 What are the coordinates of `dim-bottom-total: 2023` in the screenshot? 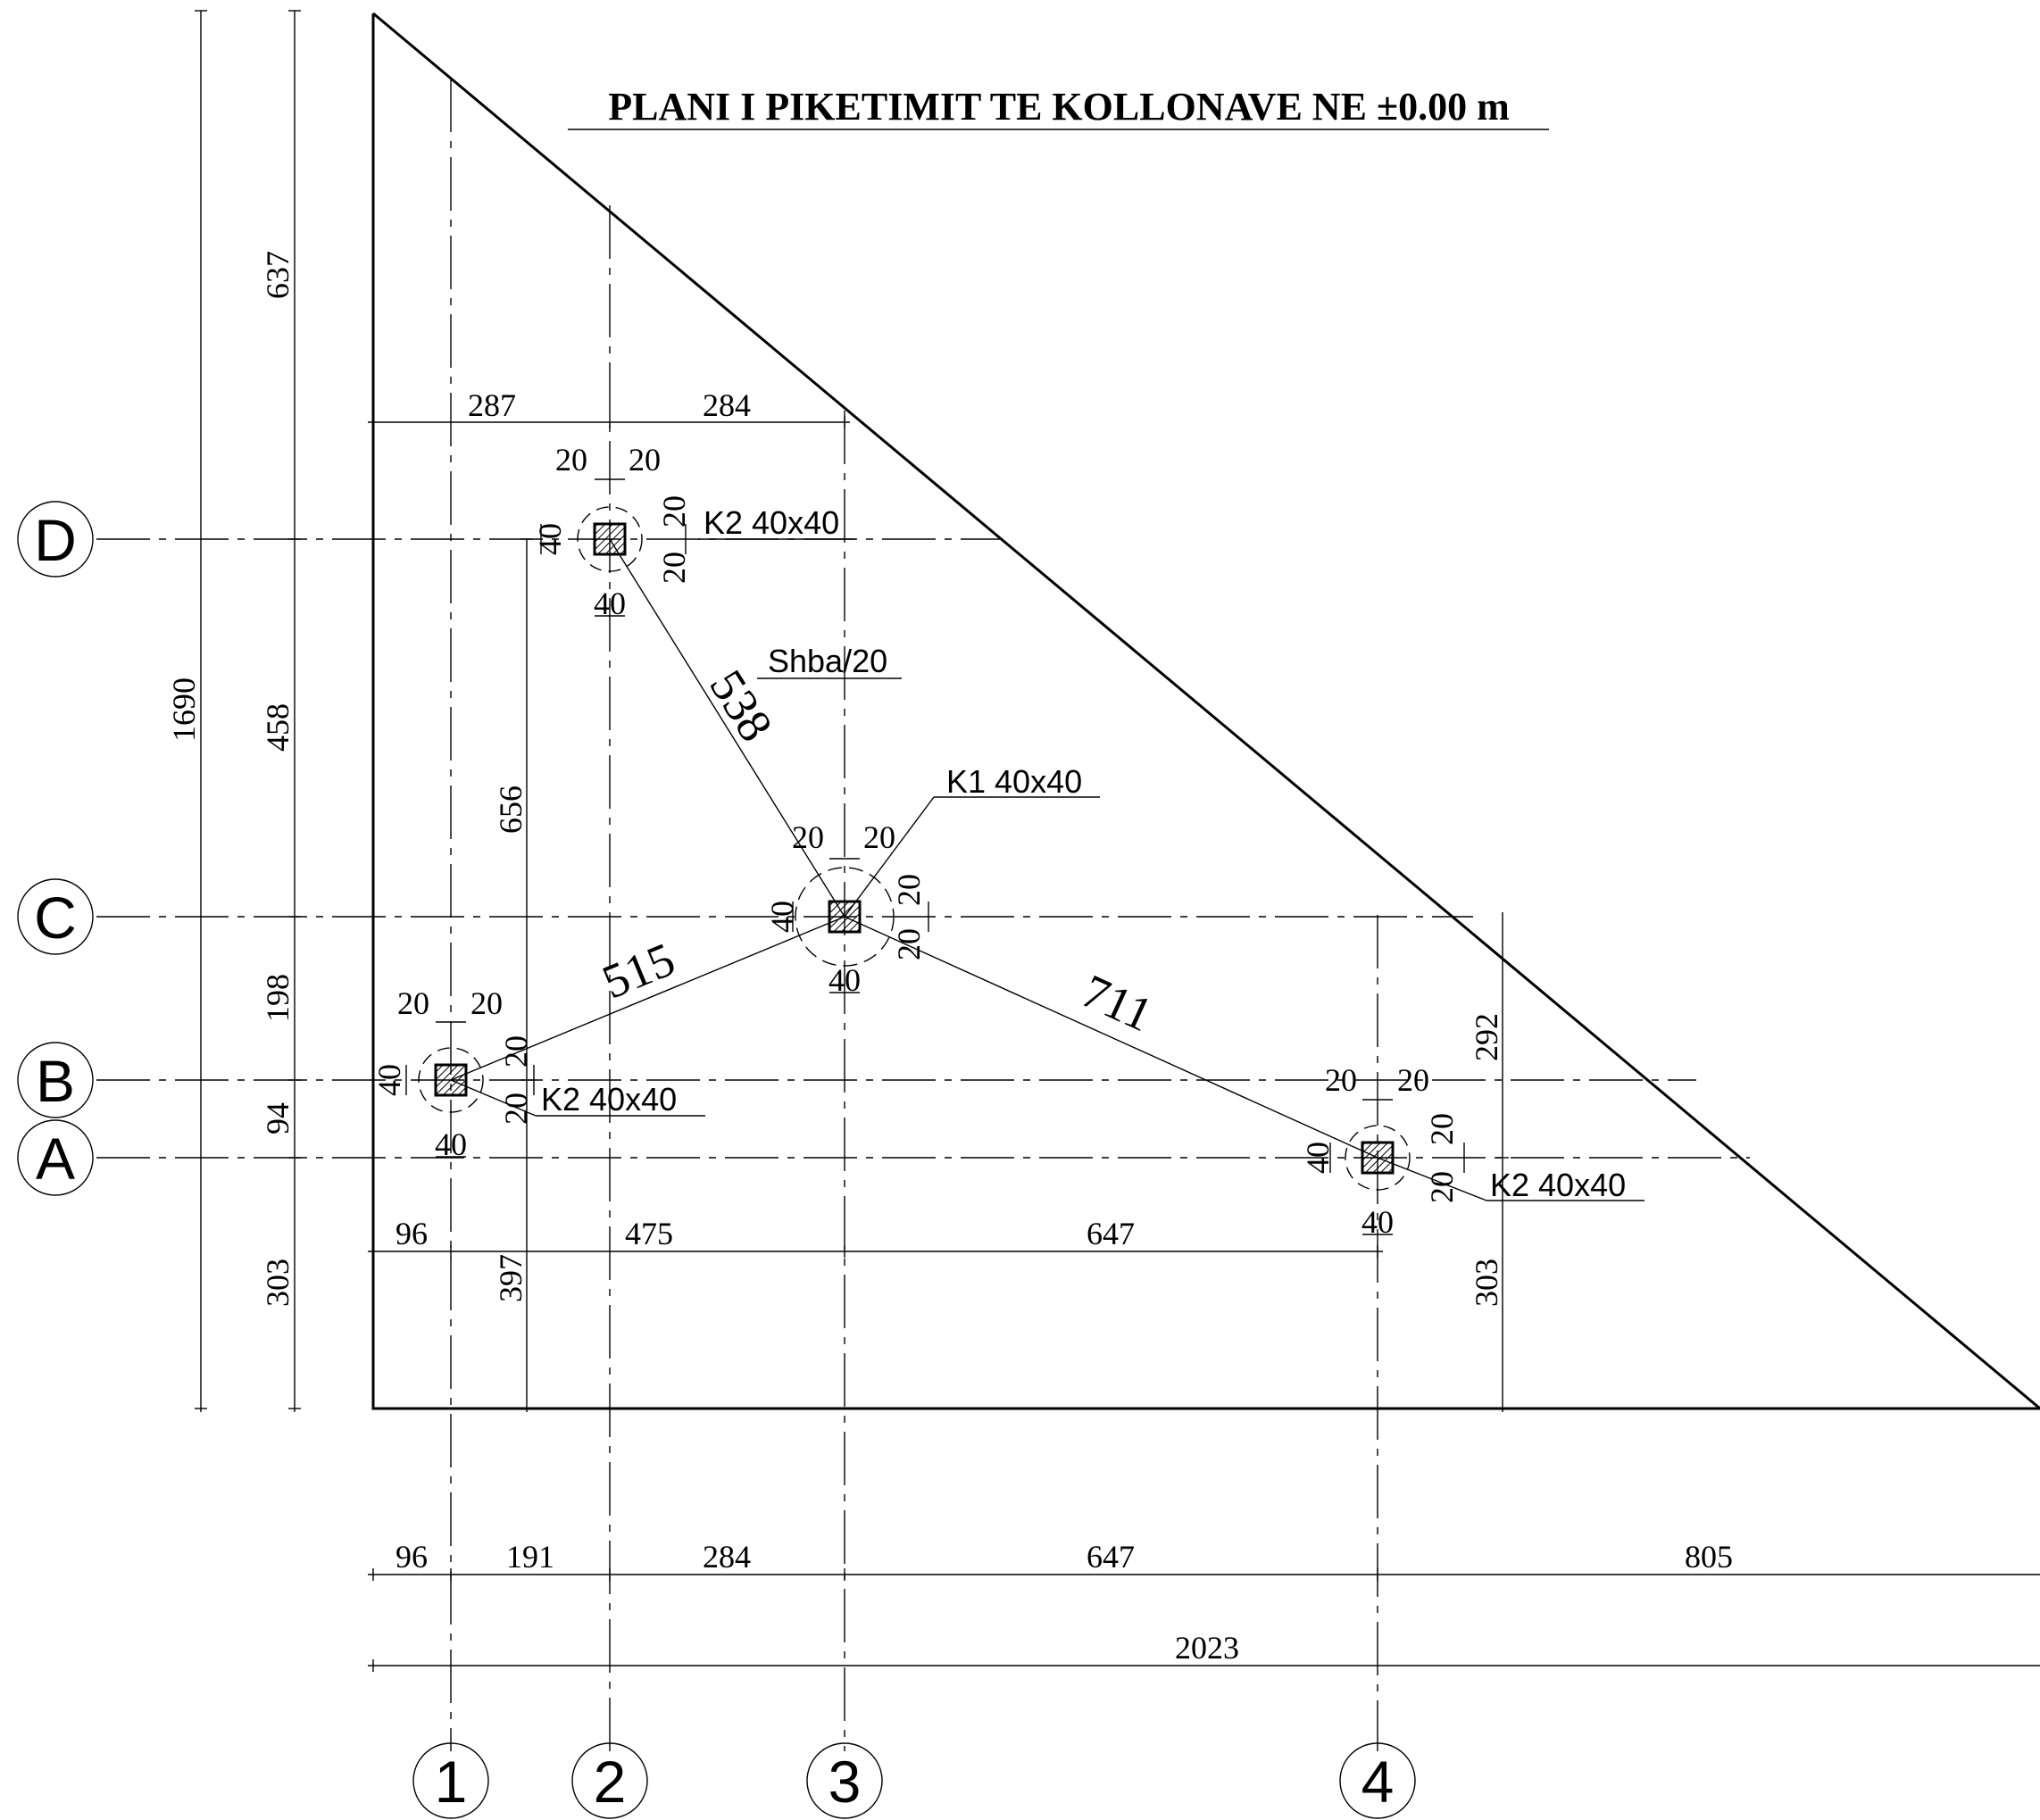 It's located at (1204, 1651).